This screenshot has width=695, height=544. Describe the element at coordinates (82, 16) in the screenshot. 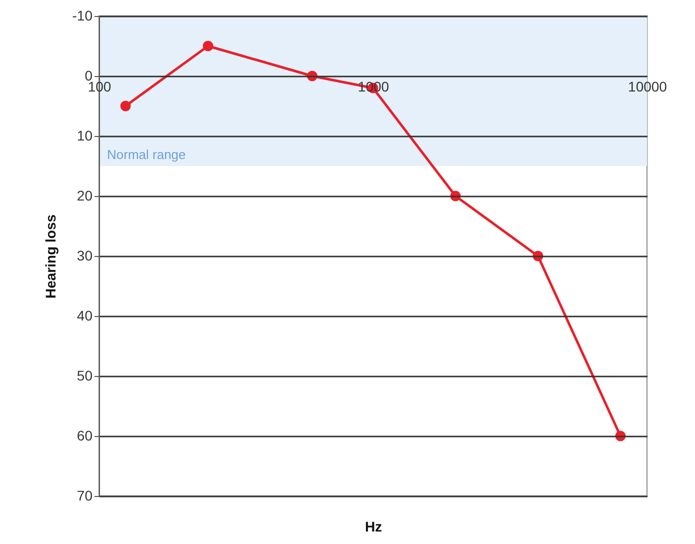

I see `y-tick-label: -10` at that location.